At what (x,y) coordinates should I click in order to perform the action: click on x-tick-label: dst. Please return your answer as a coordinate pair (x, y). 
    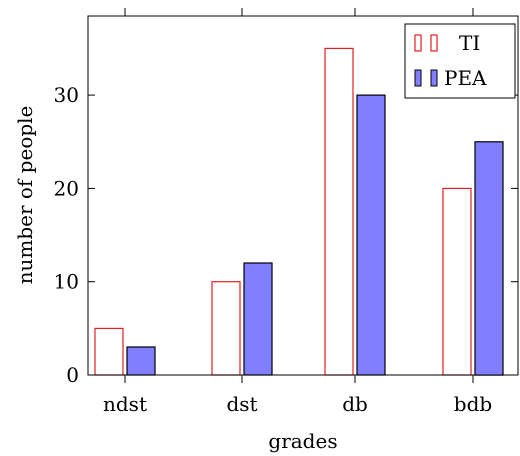
    Looking at the image, I should click on (241, 404).